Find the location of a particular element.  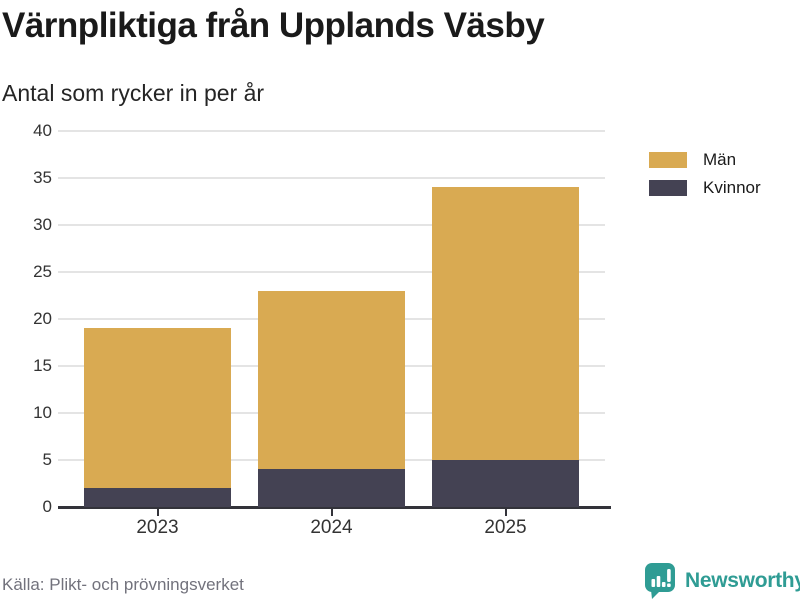

y-axis: 0 5 10 15 20 25 30 35 40 is located at coordinates (26, 318).